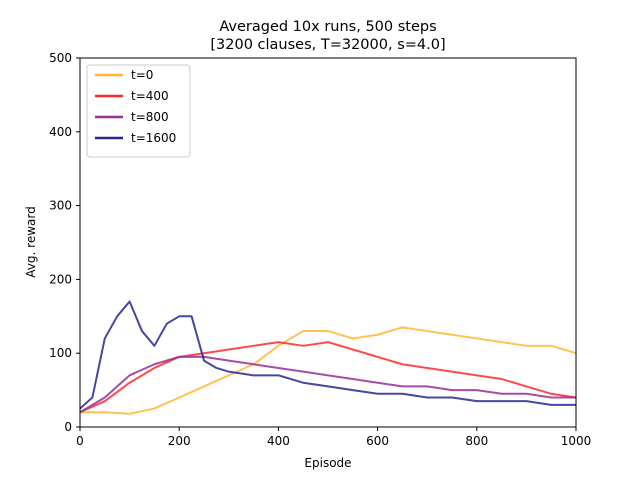 The height and width of the screenshot is (480, 640). Describe the element at coordinates (60, 58) in the screenshot. I see `y-tick-label-5: 500` at that location.